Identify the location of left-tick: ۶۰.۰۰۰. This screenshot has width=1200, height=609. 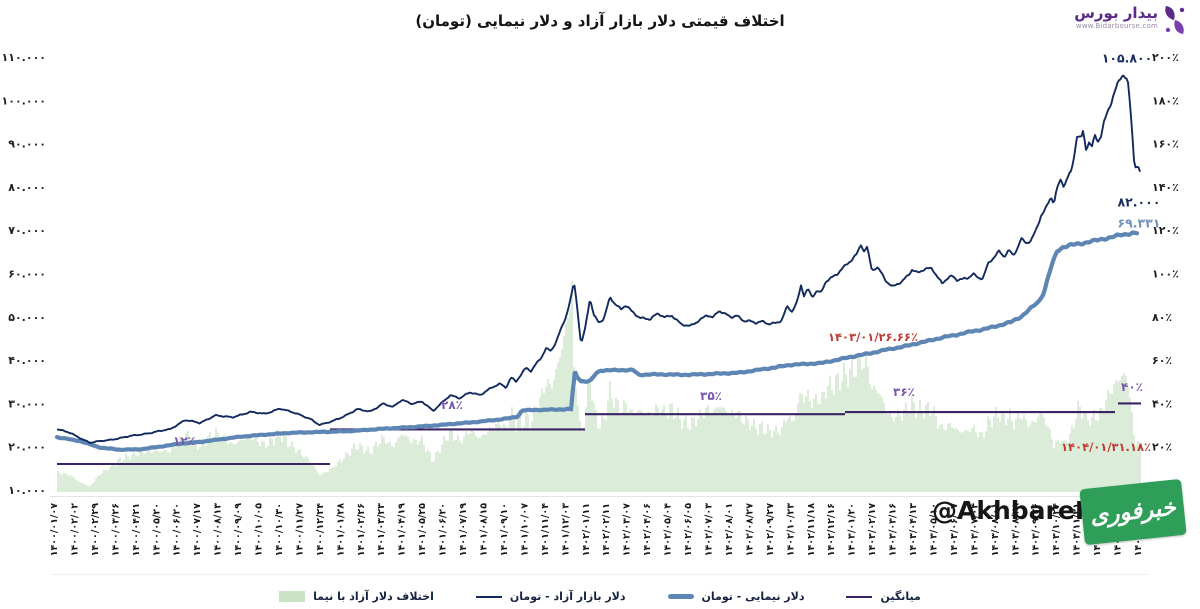
(27, 274).